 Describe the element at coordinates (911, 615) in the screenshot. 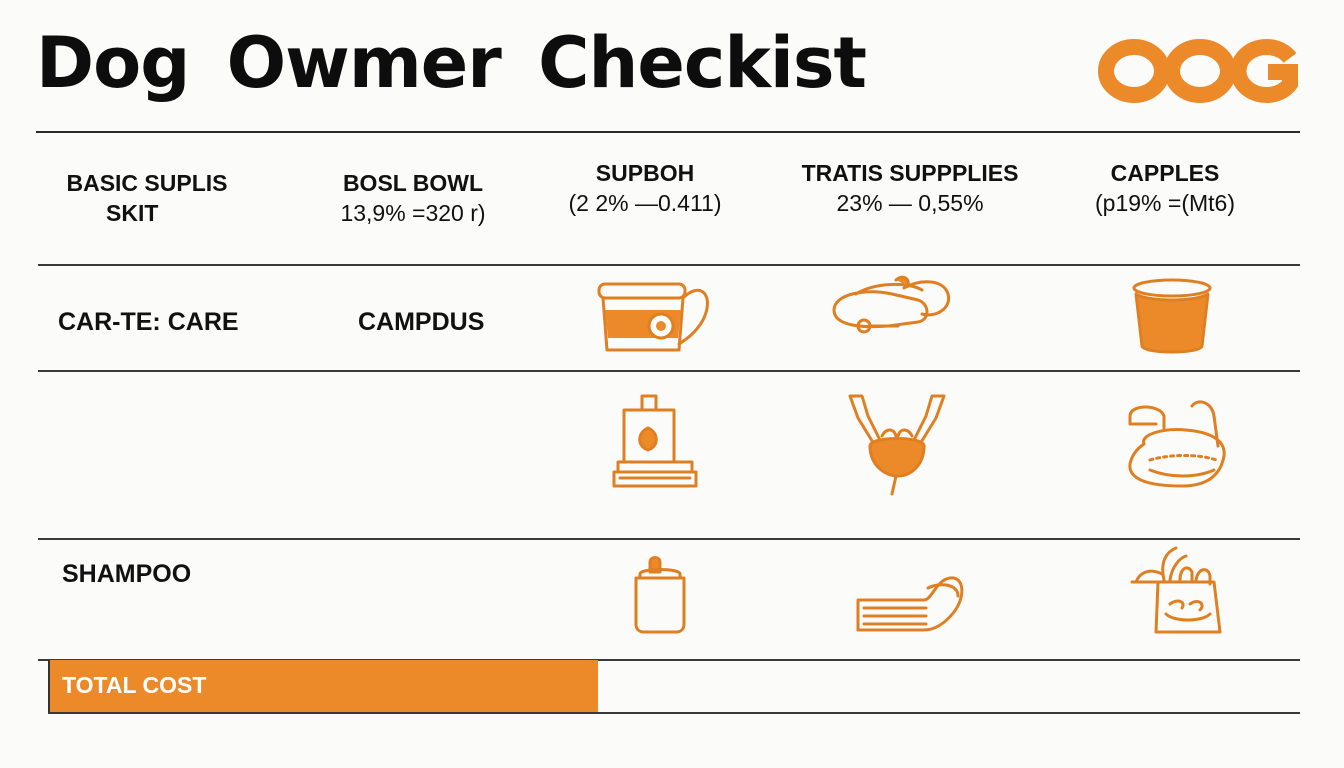

I see `pet-bed-icon` at that location.